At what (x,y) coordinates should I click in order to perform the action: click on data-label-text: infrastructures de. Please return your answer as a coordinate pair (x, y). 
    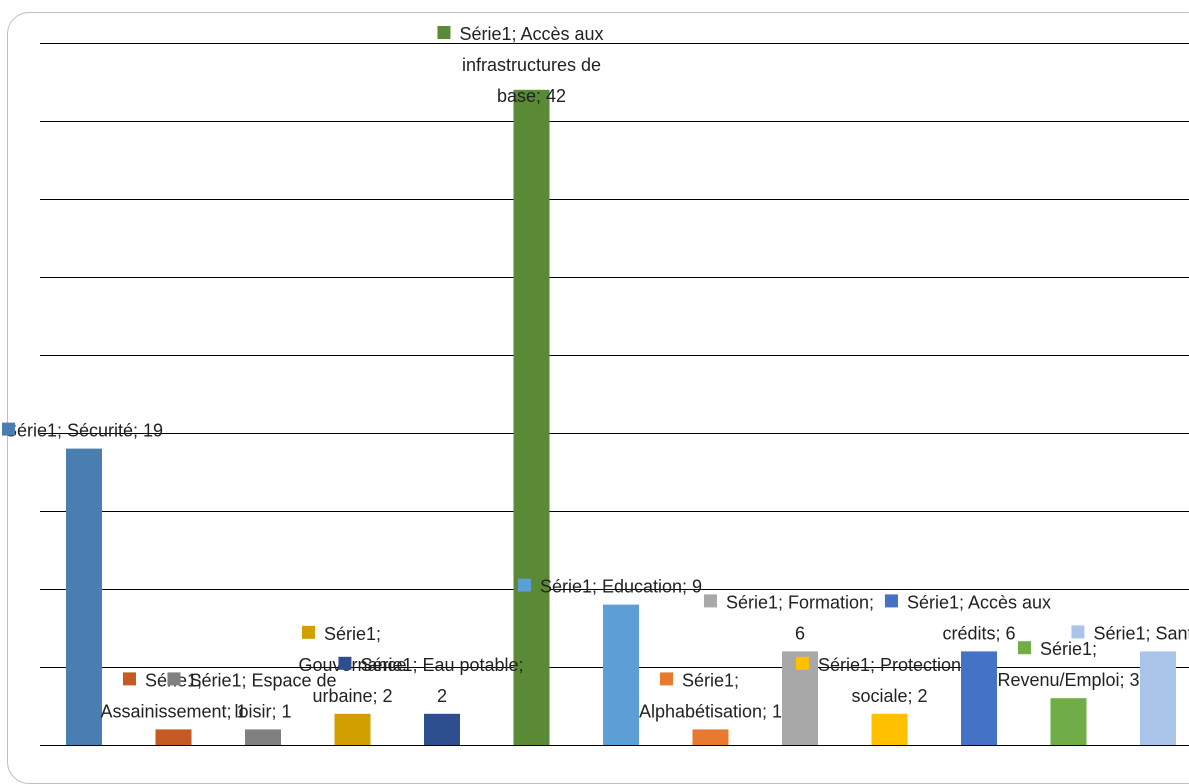
    Looking at the image, I should click on (531, 65).